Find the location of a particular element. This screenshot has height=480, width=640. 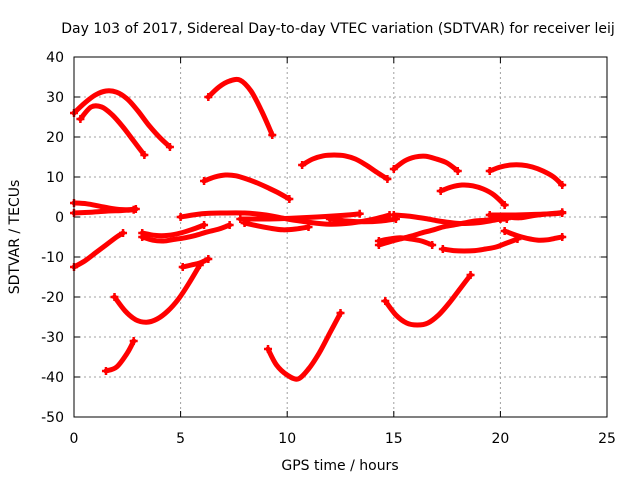

y-tick-label: -30 is located at coordinates (52, 338).